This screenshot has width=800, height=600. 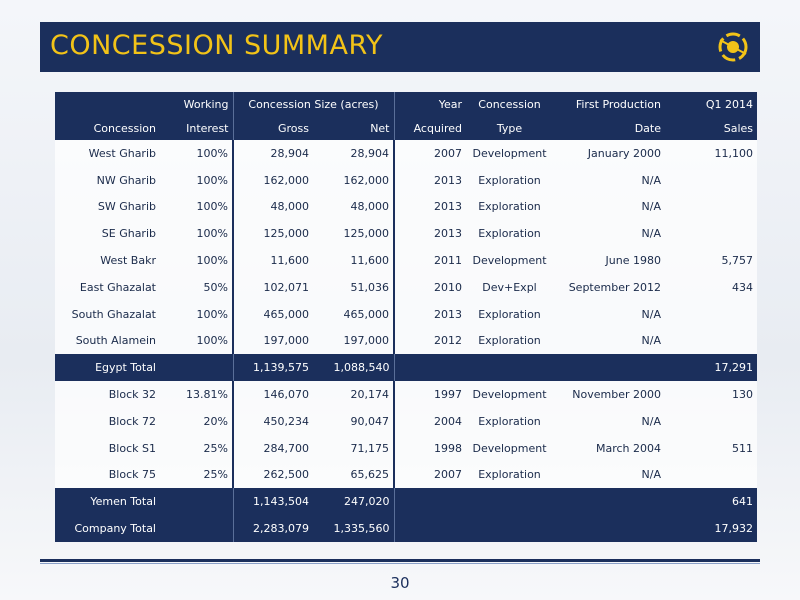 What do you see at coordinates (609, 153) in the screenshot?
I see `table-cell: January 2000` at bounding box center [609, 153].